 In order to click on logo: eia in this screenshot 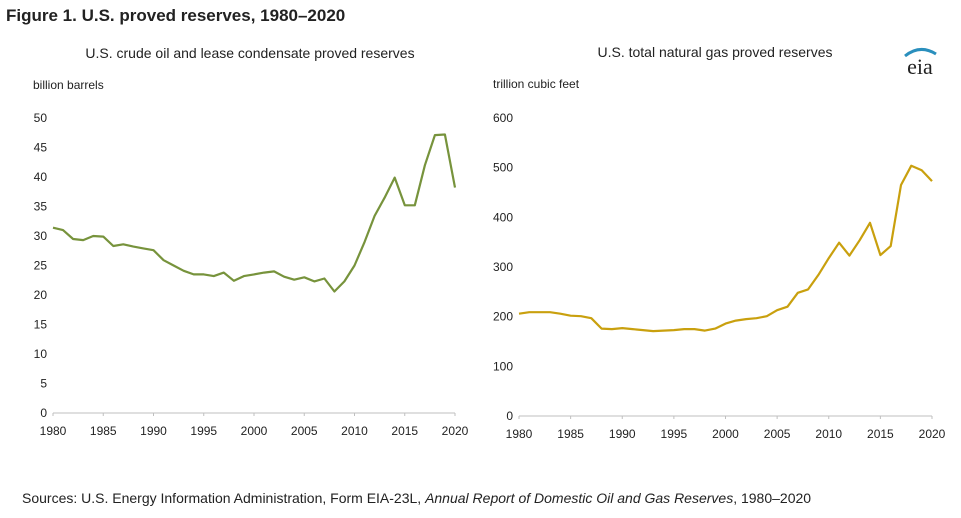, I will do `click(920, 66)`.